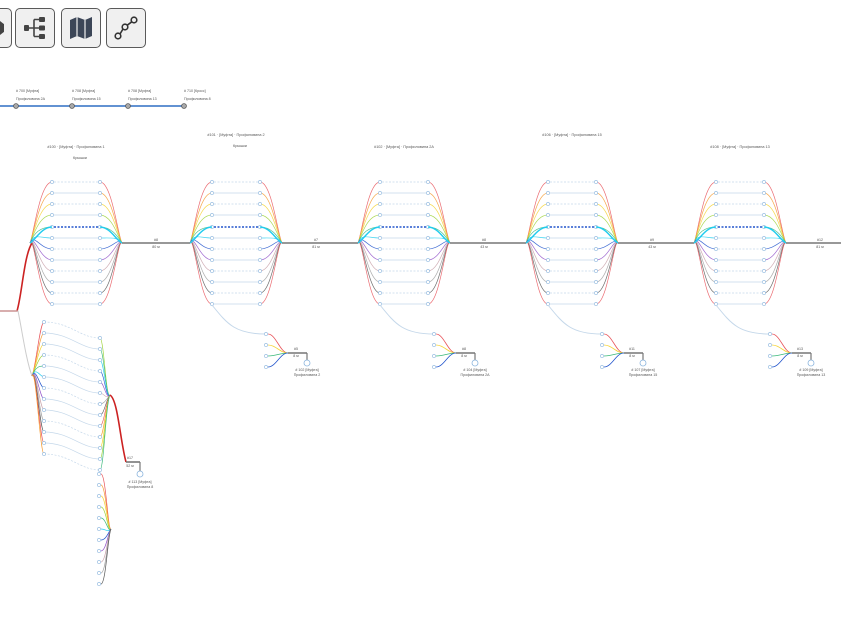 This screenshot has width=841, height=630. Describe the element at coordinates (464, 349) in the screenshot. I see `sub-trunk-id: #8` at that location.